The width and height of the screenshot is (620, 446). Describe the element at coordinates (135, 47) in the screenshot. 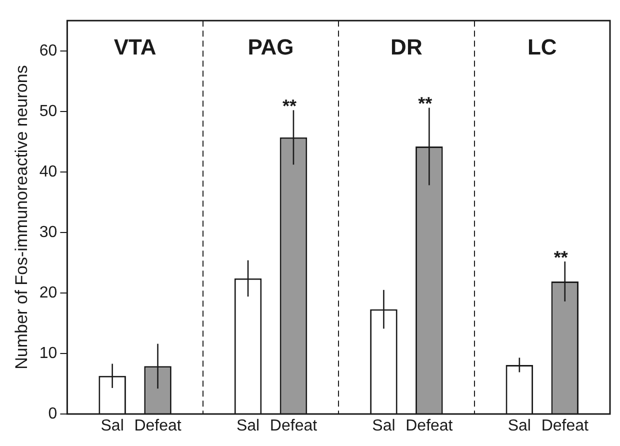

I see `x-tick-label: VTA` at that location.